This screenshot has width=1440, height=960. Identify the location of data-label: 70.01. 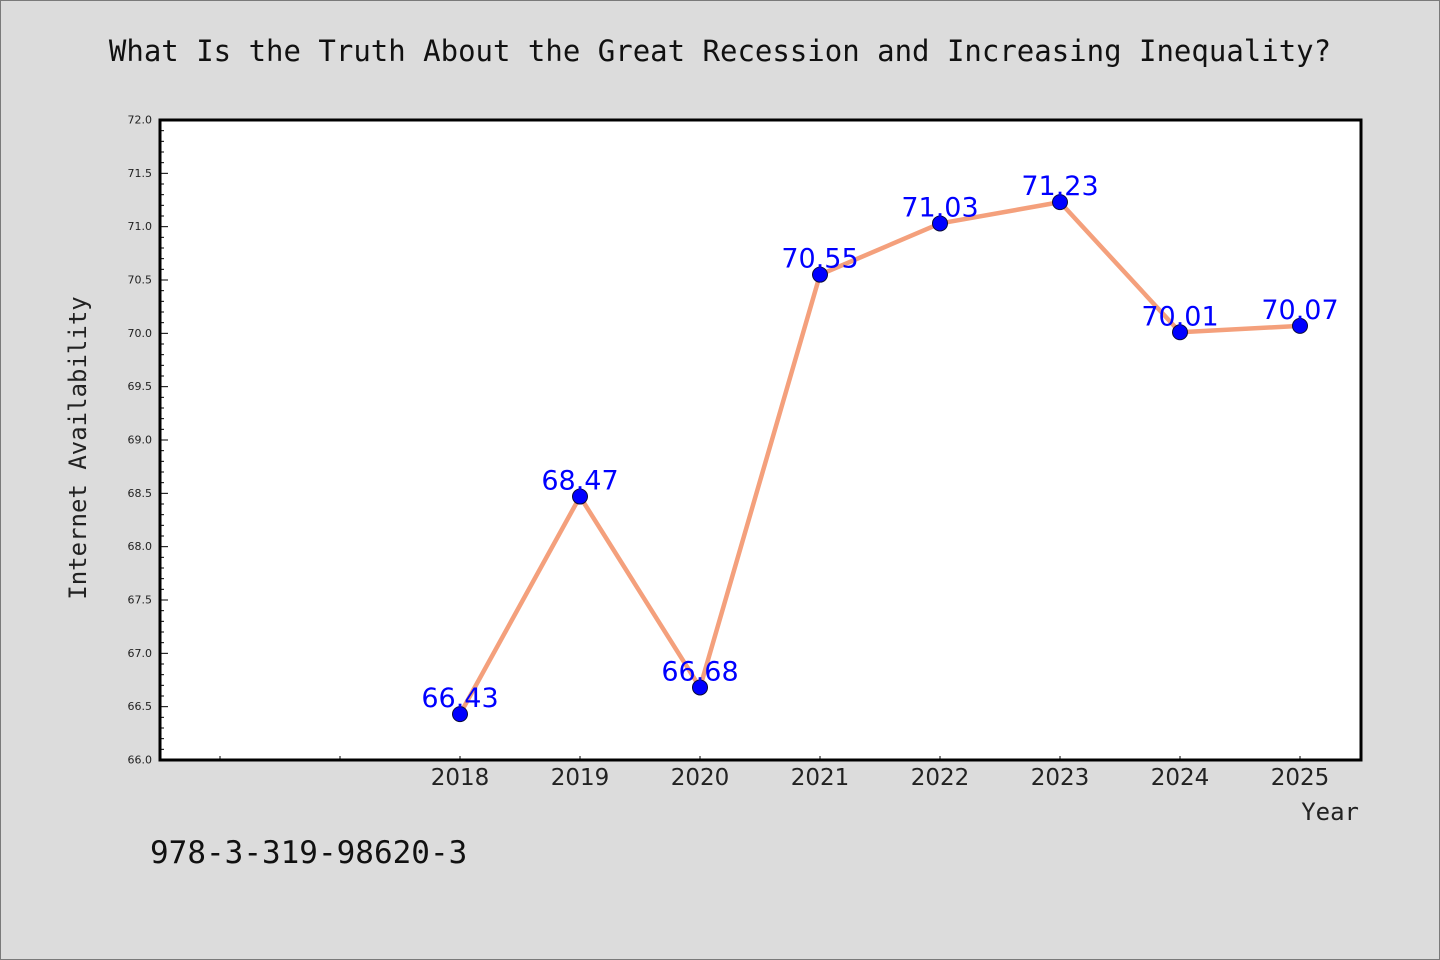
(1179, 316).